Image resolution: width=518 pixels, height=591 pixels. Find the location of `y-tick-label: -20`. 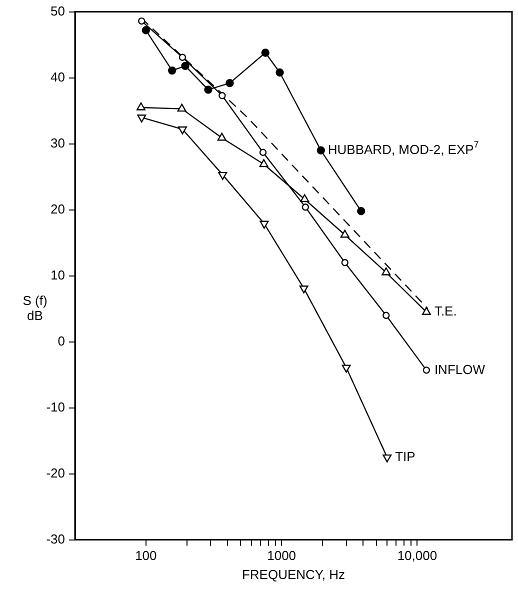

y-tick-label: -20 is located at coordinates (55, 472).